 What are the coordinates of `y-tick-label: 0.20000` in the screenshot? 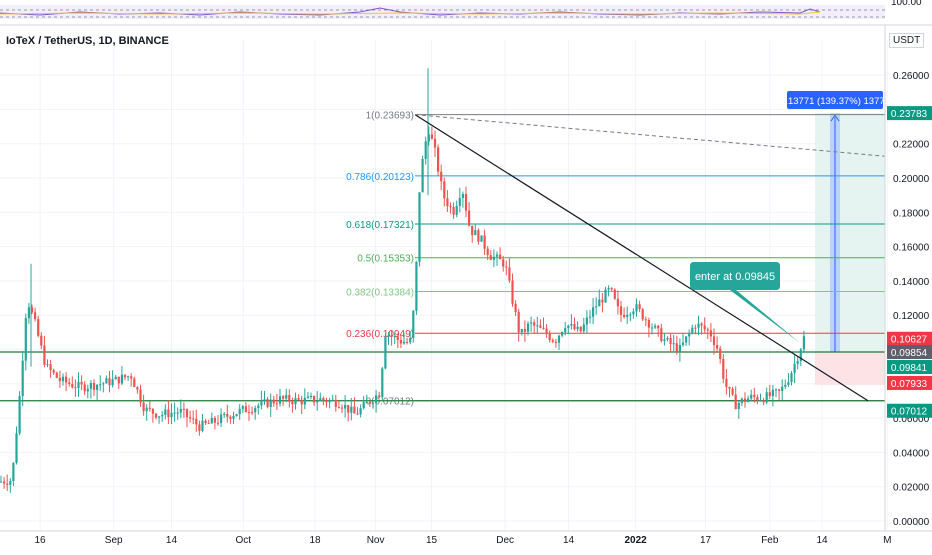 It's located at (911, 179).